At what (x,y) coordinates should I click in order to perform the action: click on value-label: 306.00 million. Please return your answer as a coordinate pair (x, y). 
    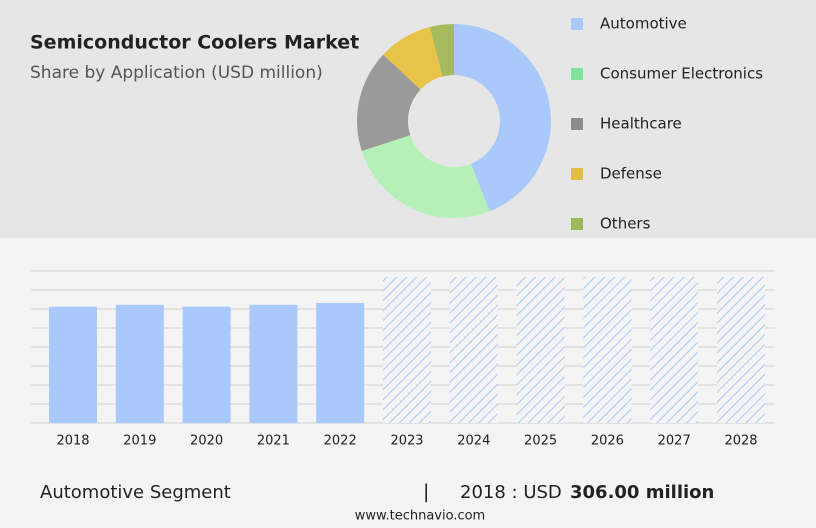
    Looking at the image, I should click on (642, 492).